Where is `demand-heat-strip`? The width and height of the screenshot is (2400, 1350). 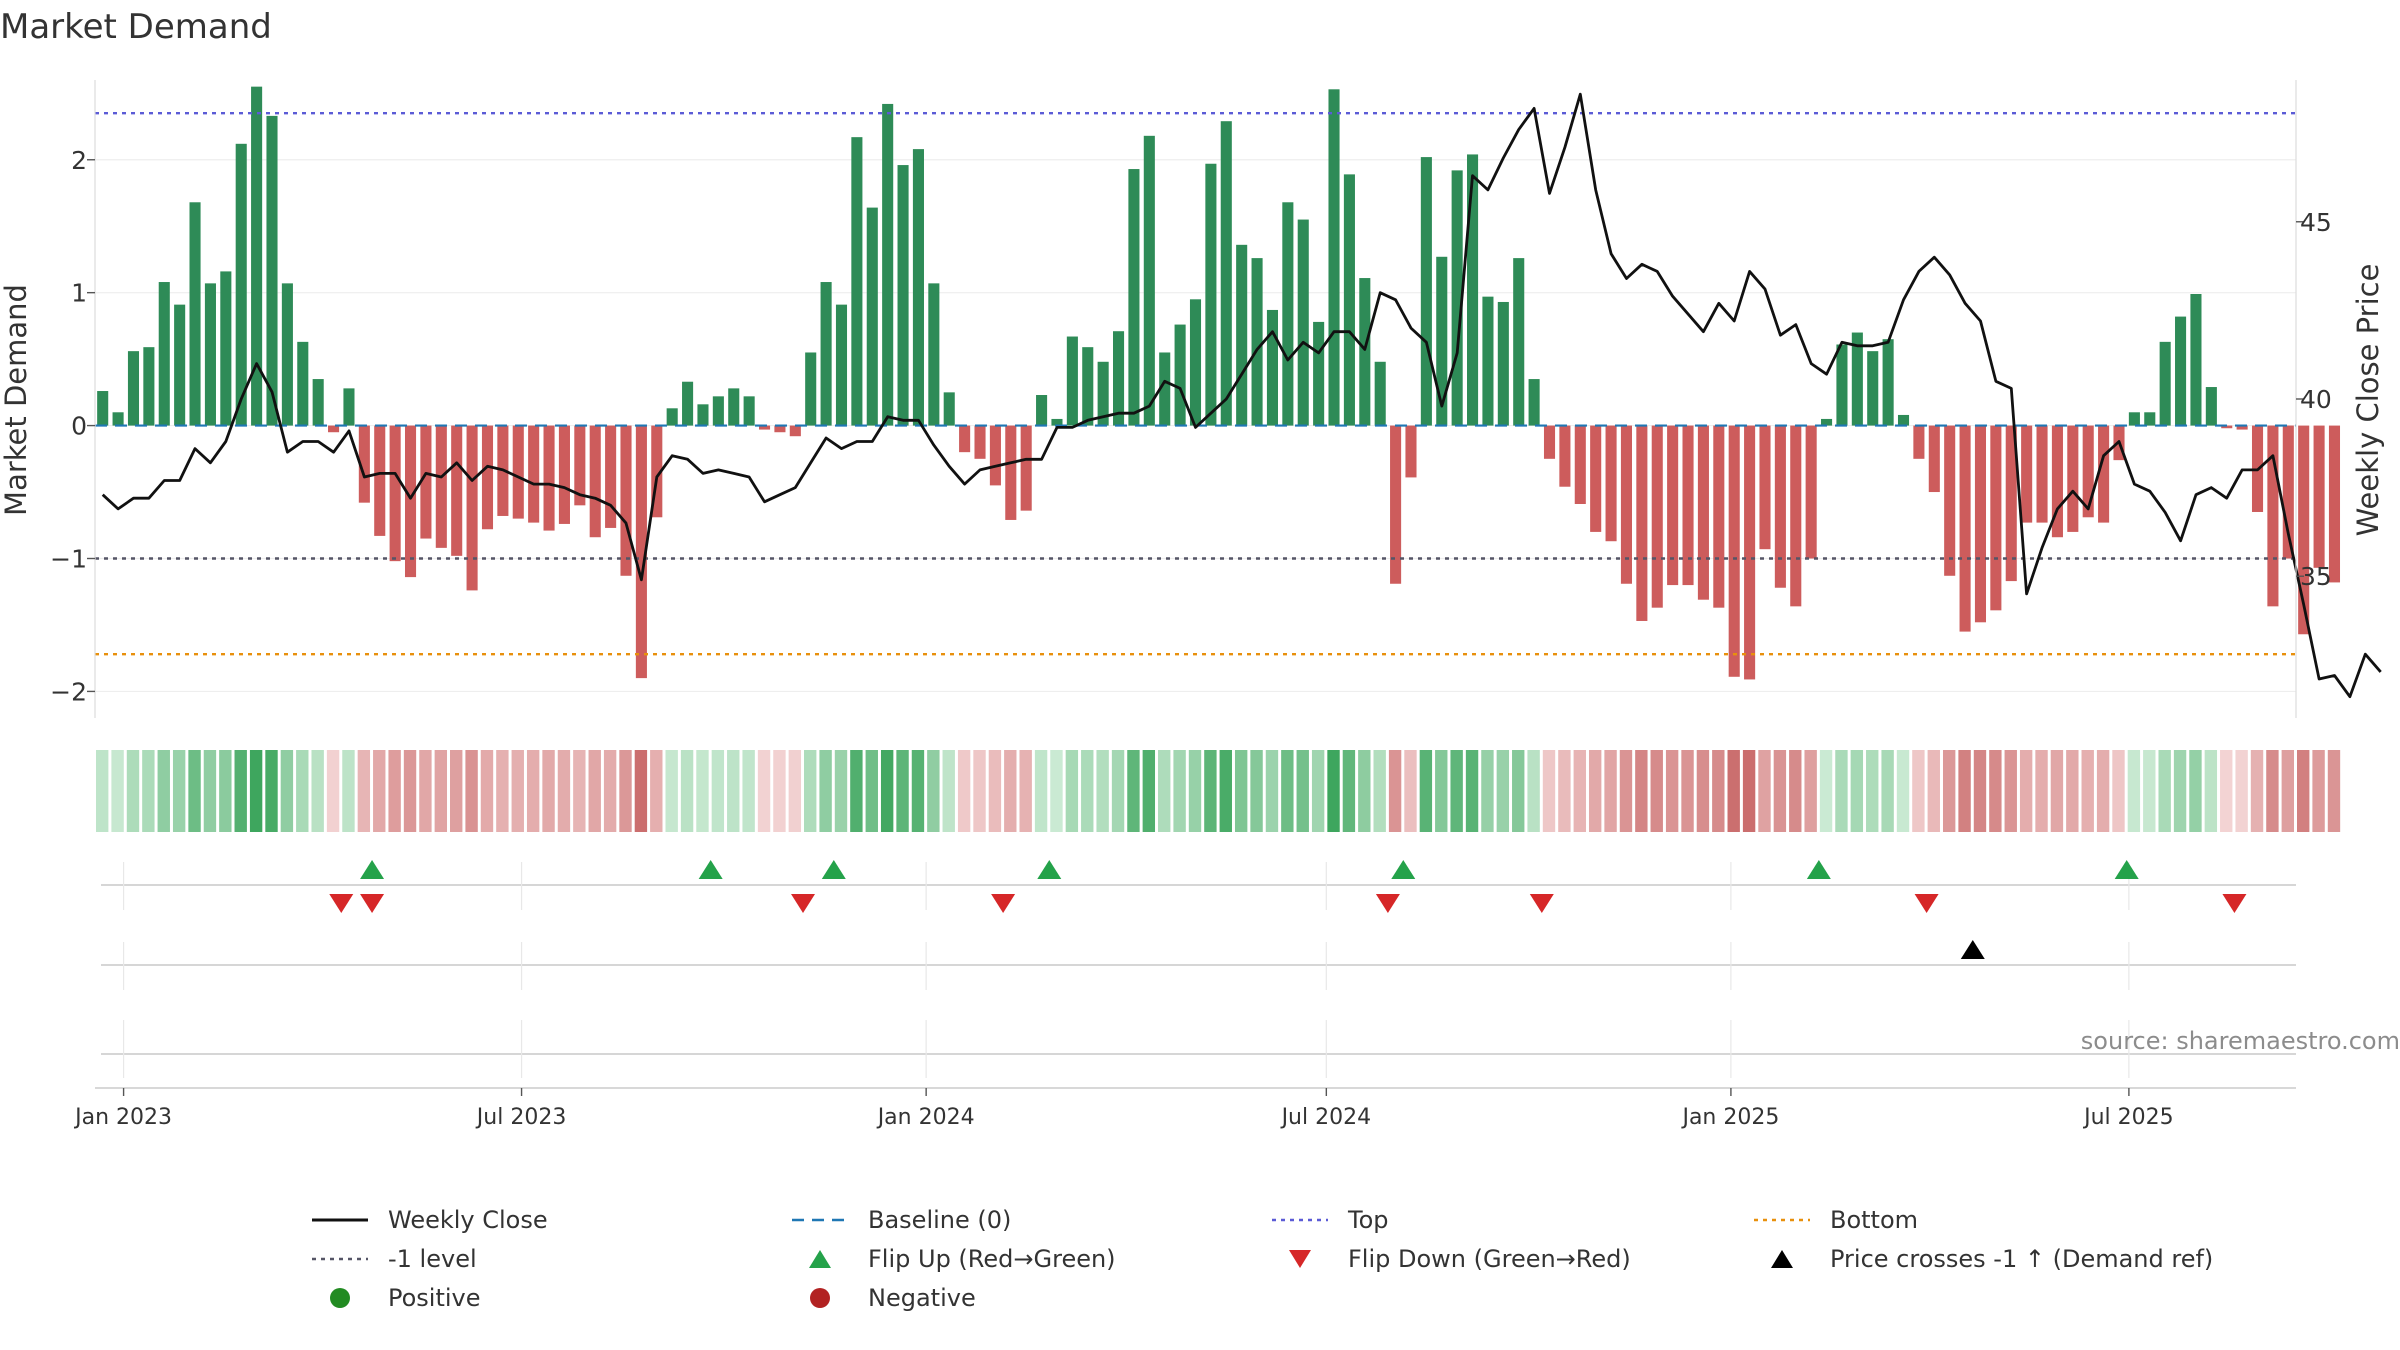
demand-heat-strip is located at coordinates (1218, 791).